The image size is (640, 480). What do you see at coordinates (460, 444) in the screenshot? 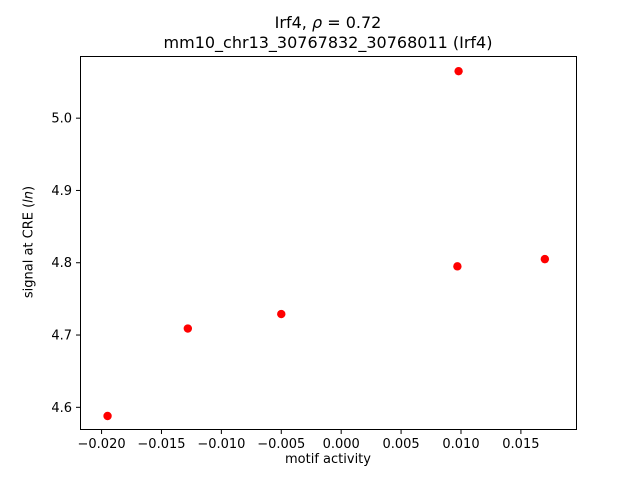
I see `x-tick-label: 0.010` at bounding box center [460, 444].